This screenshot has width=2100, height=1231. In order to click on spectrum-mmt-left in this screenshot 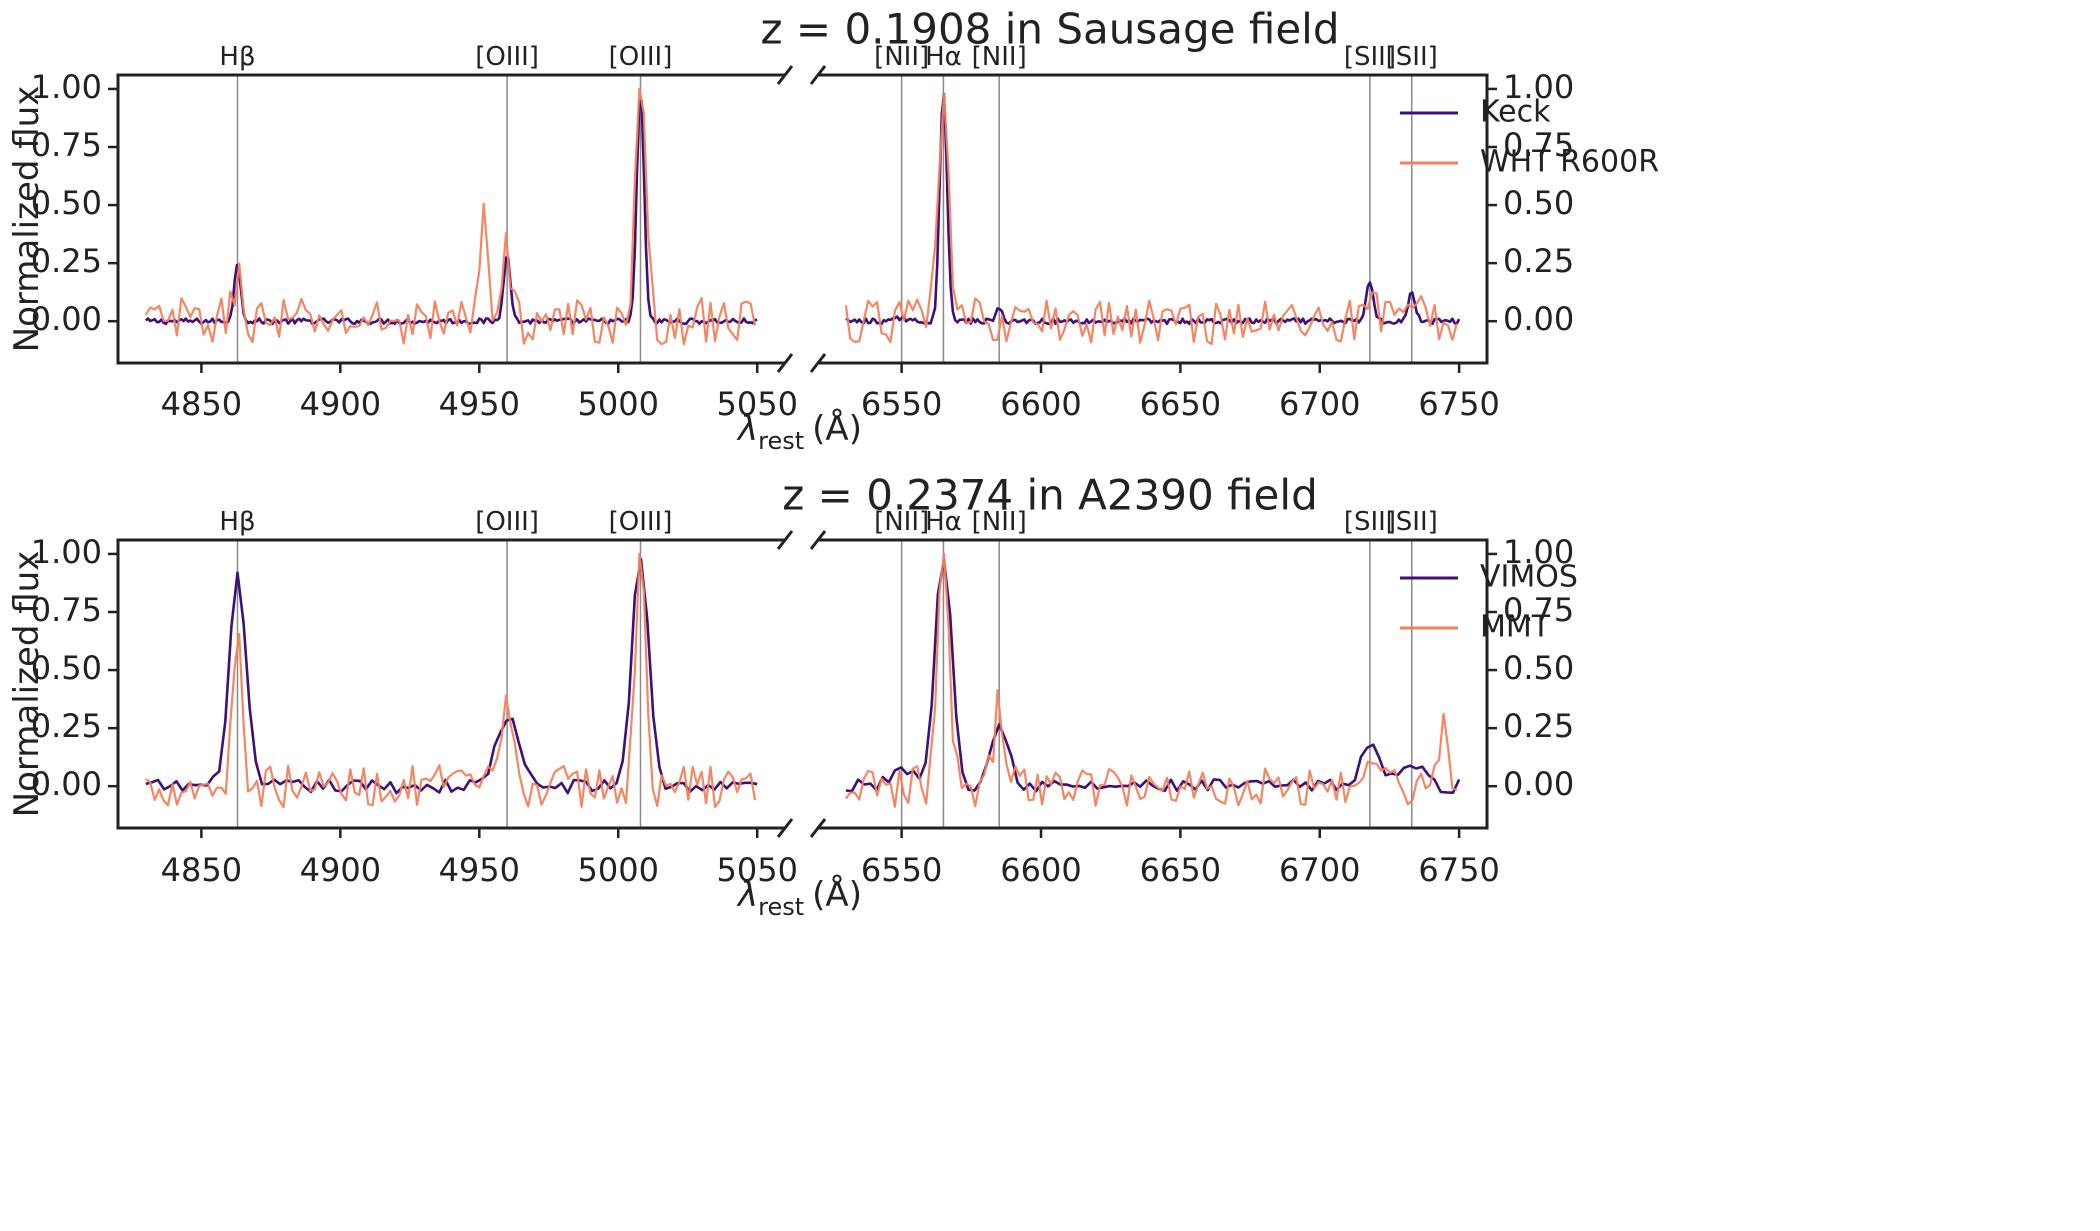, I will do `click(451, 680)`.